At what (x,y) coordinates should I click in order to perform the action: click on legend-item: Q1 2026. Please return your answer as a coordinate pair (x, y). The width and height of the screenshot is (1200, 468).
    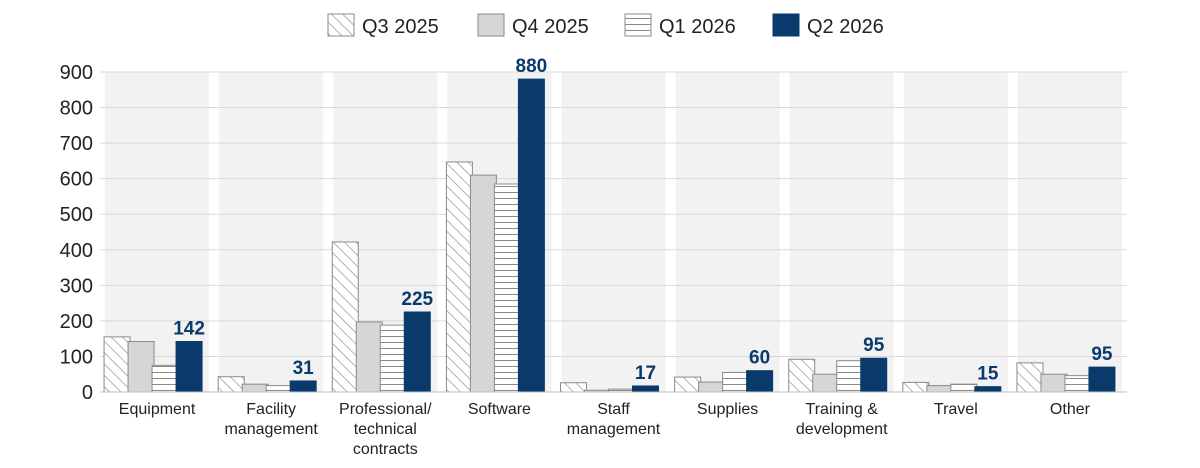
    Looking at the image, I should click on (680, 25).